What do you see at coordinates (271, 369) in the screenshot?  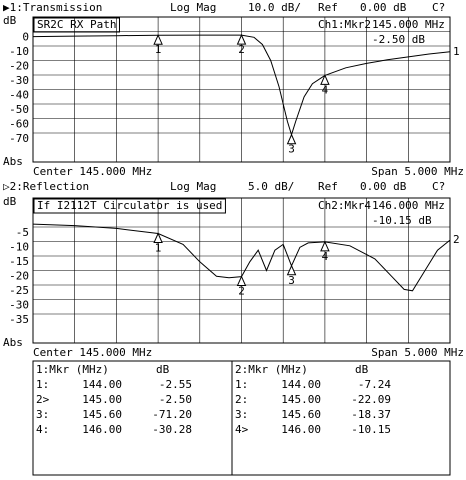 I see `table-header: 2:Mkr (MHz)` at bounding box center [271, 369].